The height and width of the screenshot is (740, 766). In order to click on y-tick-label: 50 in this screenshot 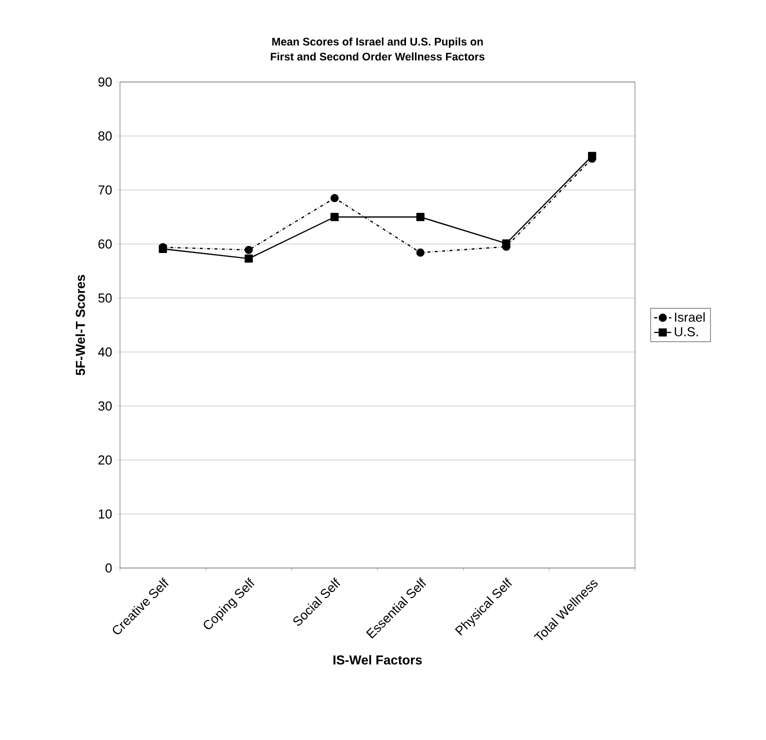, I will do `click(105, 298)`.